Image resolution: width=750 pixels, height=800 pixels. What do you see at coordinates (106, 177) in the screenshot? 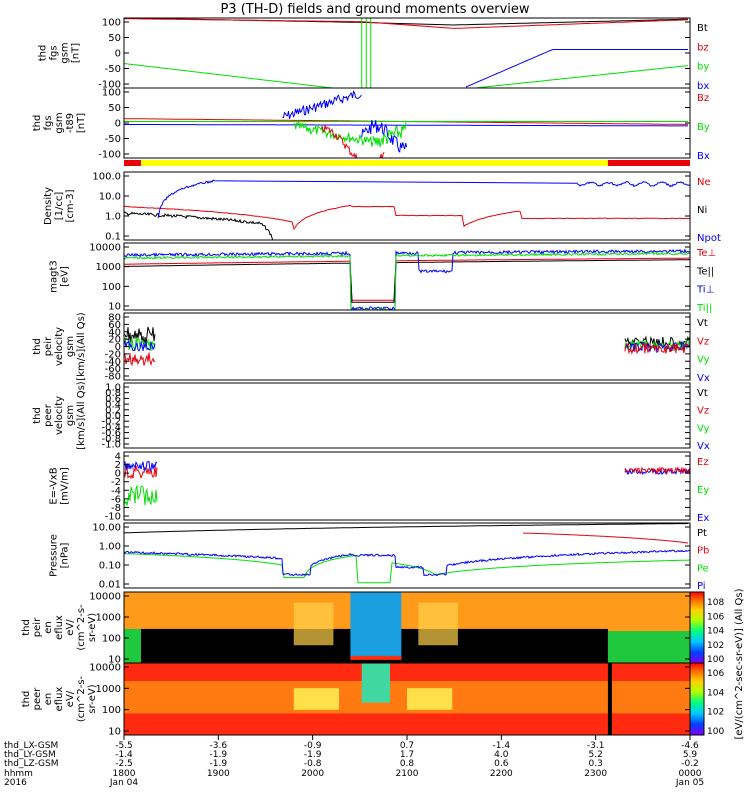
I see `y-tick-label: 100.0` at bounding box center [106, 177].